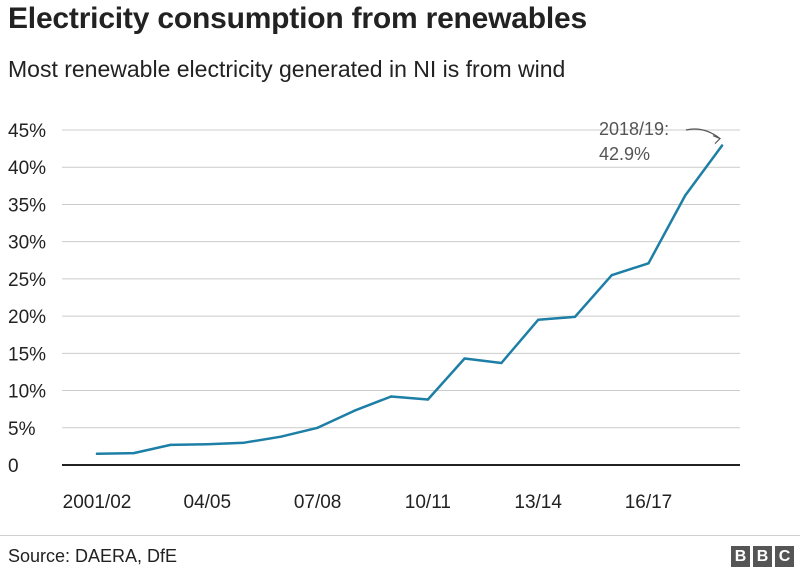 This screenshot has width=800, height=573. Describe the element at coordinates (27, 131) in the screenshot. I see `y-tick-label: 45%` at that location.